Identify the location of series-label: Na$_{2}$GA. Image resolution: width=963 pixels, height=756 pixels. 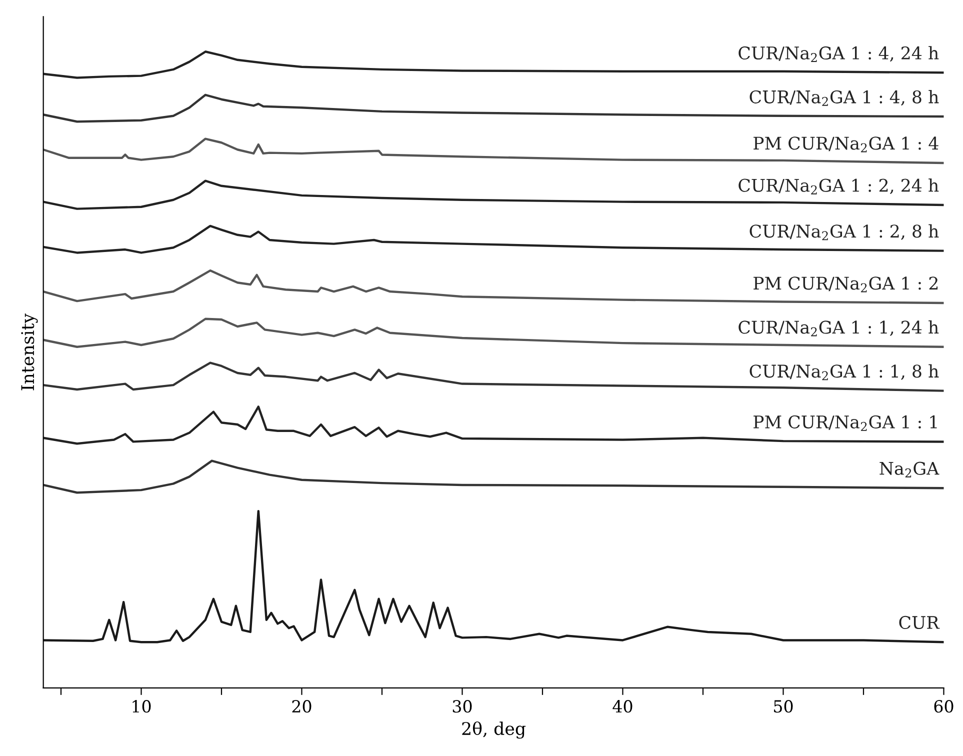
(910, 470).